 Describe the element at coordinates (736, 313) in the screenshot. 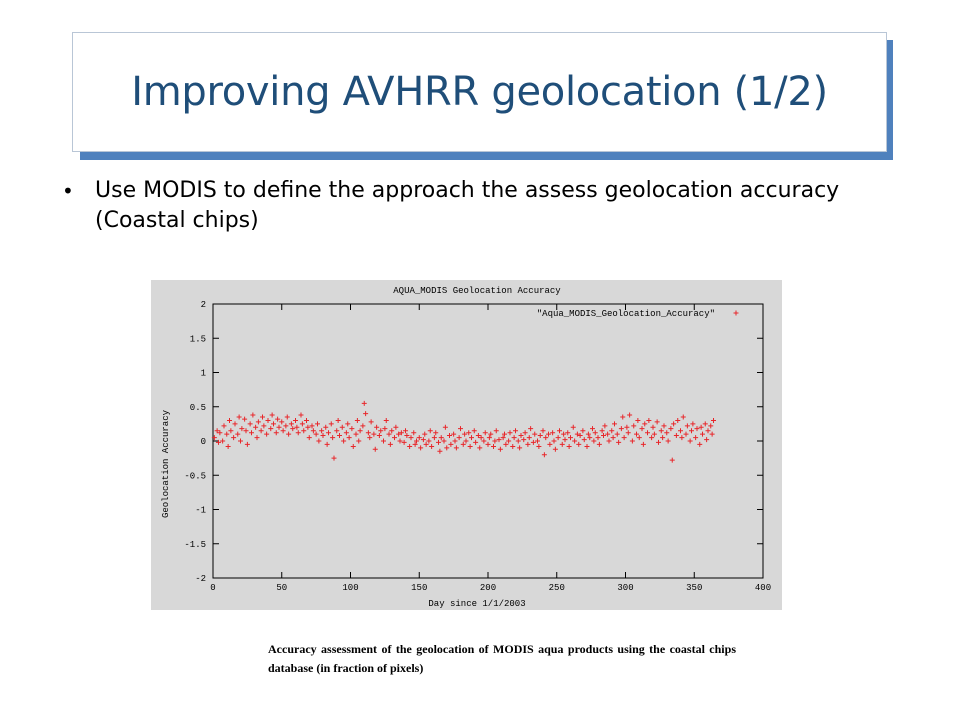

I see `legend-marker-symbol` at that location.